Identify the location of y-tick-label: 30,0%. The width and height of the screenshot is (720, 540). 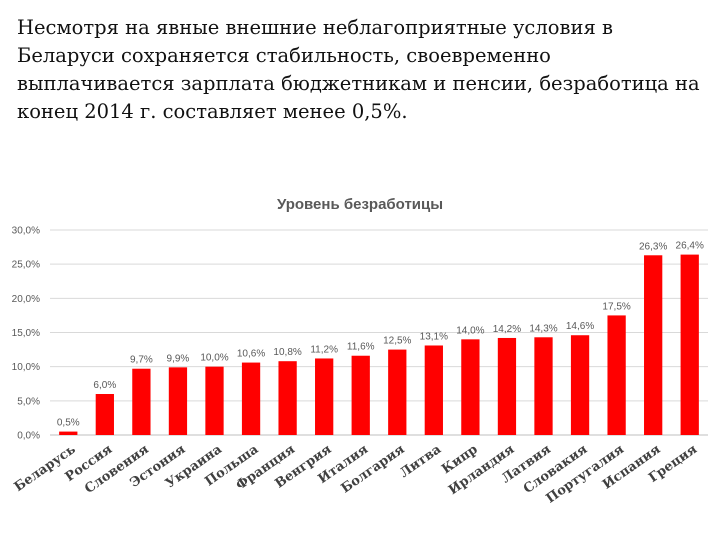
(26, 231).